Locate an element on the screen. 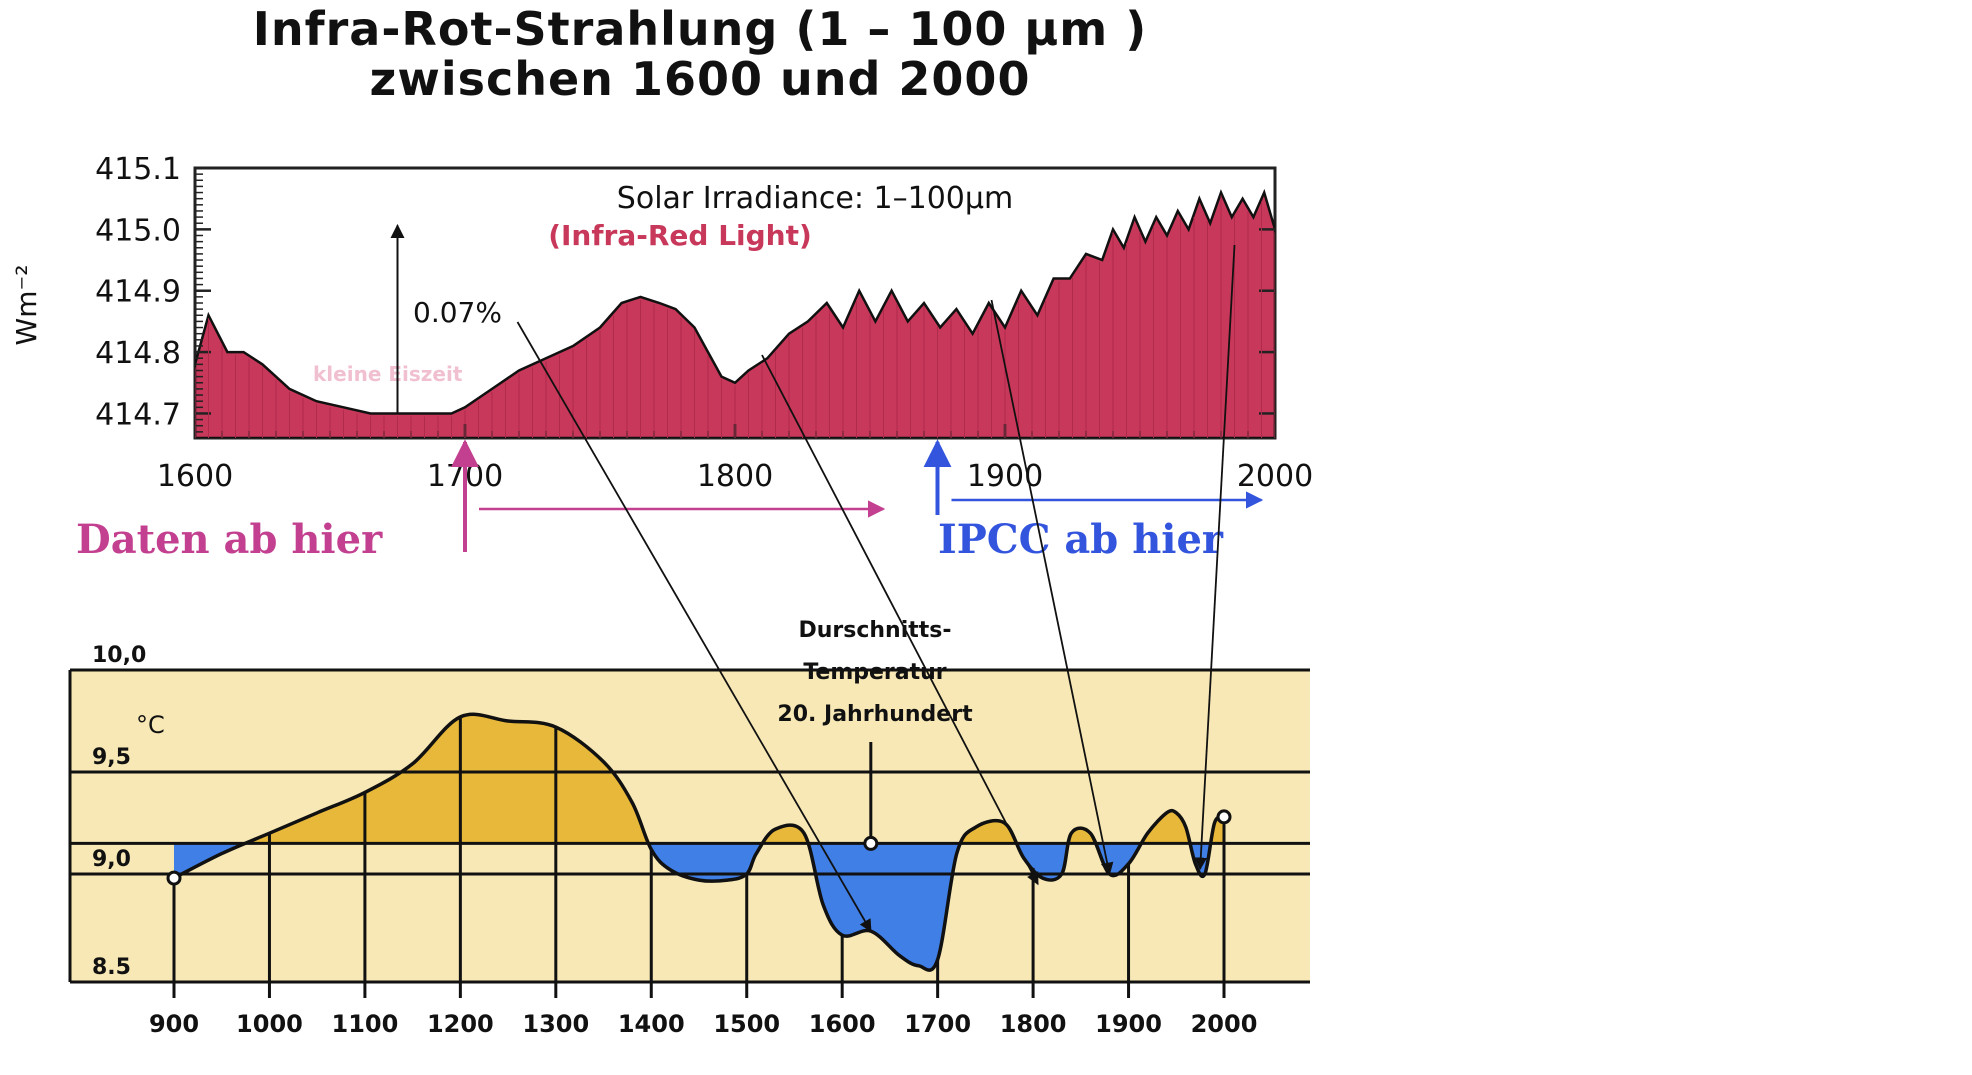 The height and width of the screenshot is (1075, 1972). temperature-annotation: Durschnitts- Temperatur 20. Jahrhundert is located at coordinates (875, 734).